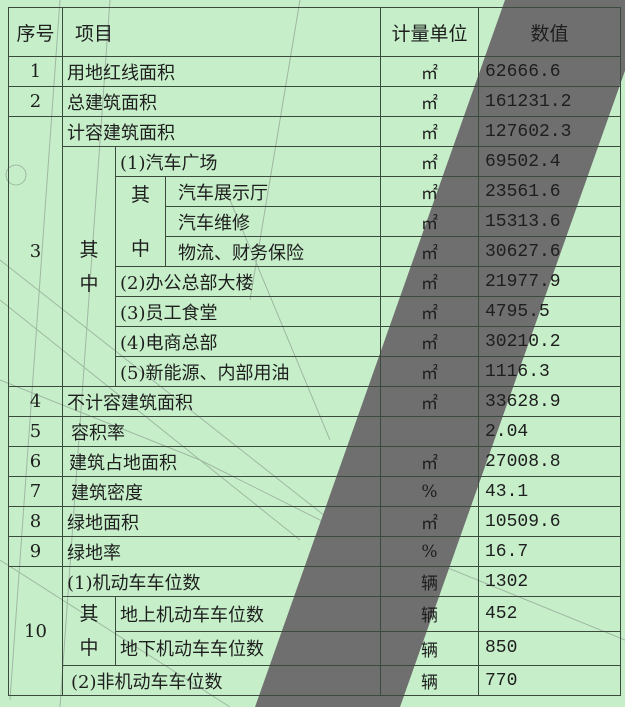 The width and height of the screenshot is (625, 707). I want to click on row-value: 452, so click(549, 614).